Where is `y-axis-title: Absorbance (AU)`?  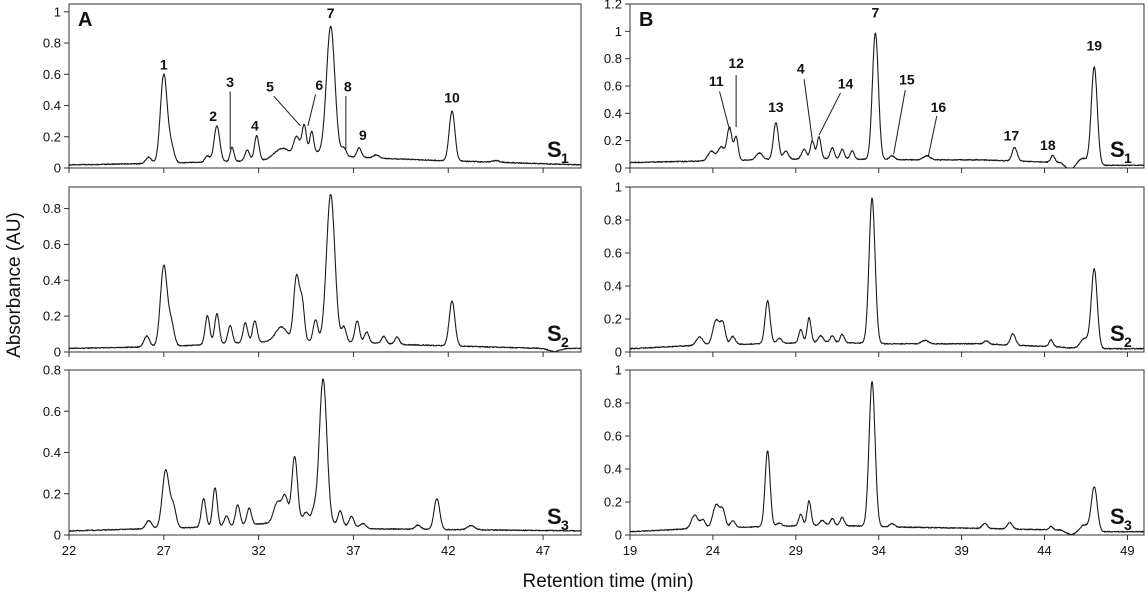
y-axis-title: Absorbance (AU) is located at coordinates (14, 285).